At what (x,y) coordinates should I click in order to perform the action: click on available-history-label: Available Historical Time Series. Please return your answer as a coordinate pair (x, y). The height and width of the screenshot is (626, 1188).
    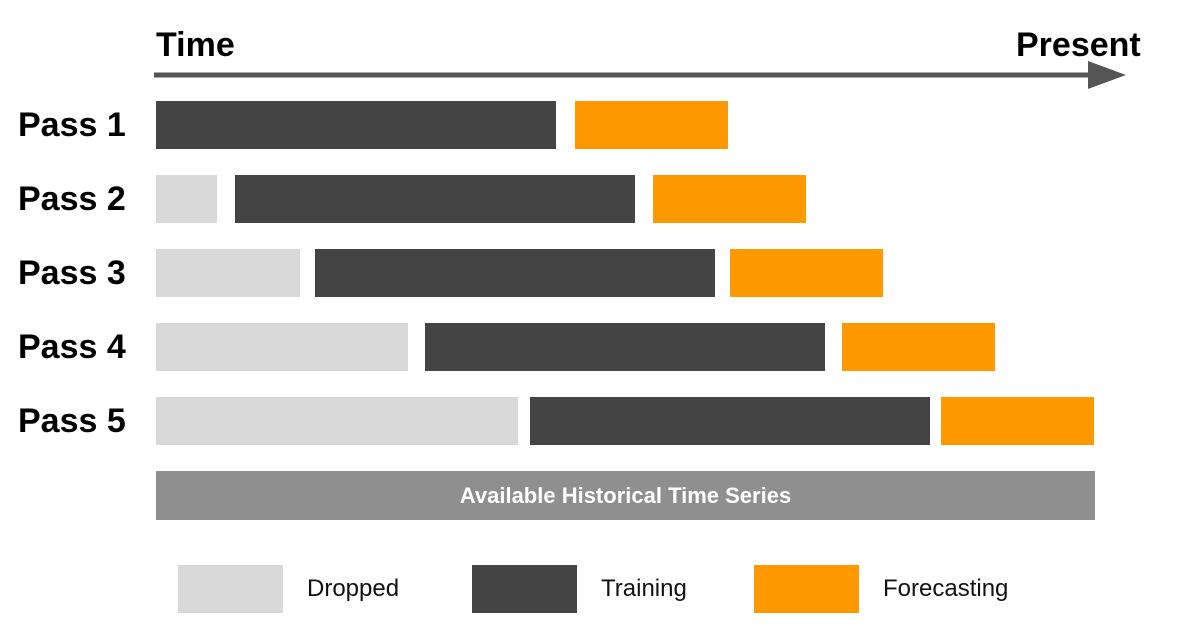
    Looking at the image, I should click on (625, 495).